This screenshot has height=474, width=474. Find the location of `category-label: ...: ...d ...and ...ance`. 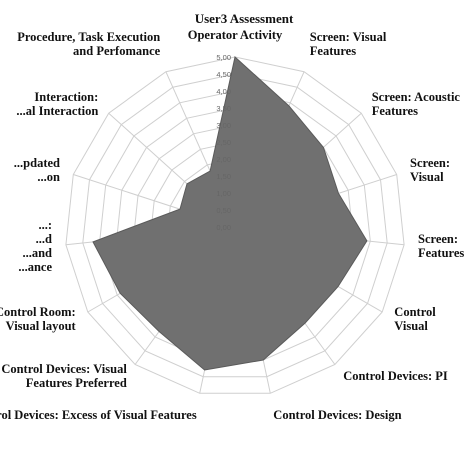

category-label: ...: ...d ...and ...ance is located at coordinates (35, 246).